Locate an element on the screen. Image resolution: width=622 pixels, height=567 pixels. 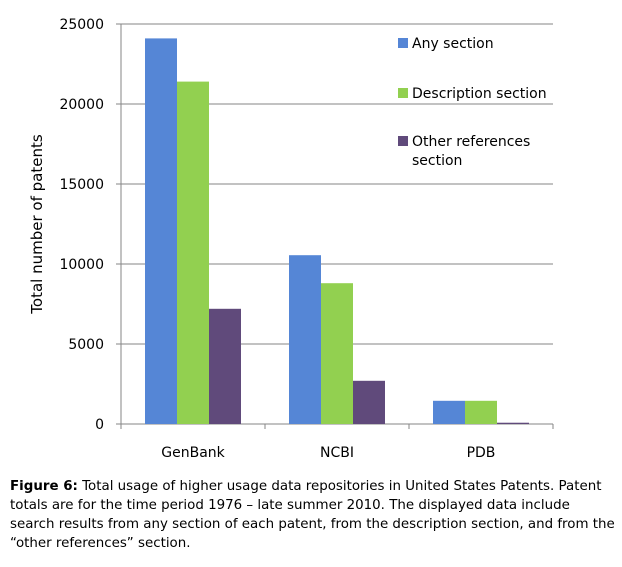
legend-label: Description section is located at coordinates (479, 94).